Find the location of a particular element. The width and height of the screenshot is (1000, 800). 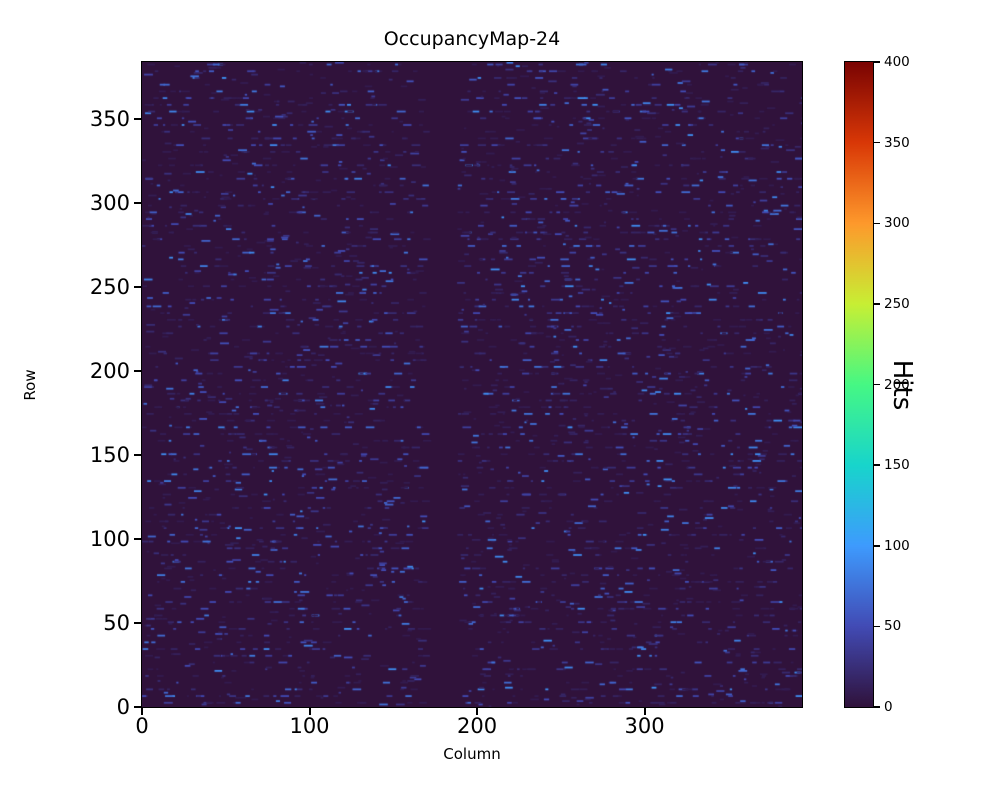

y-axis-label: Row is located at coordinates (30, 385).